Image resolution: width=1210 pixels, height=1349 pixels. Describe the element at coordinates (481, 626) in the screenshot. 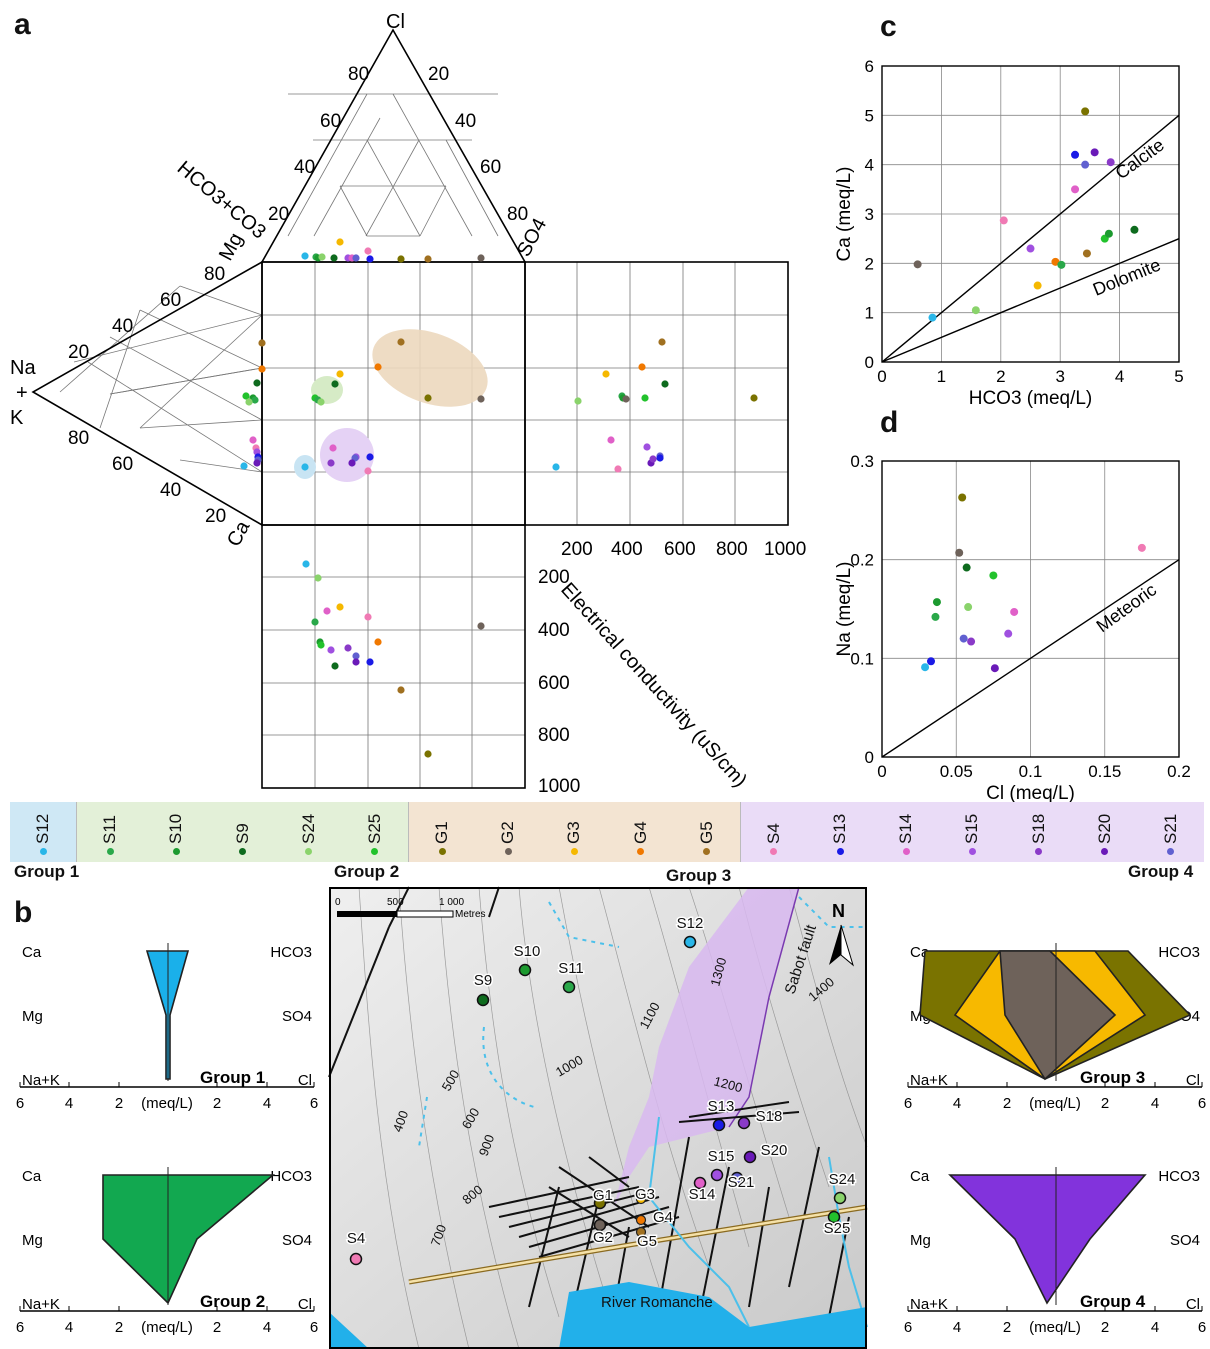

I see `piper-point-G2` at that location.